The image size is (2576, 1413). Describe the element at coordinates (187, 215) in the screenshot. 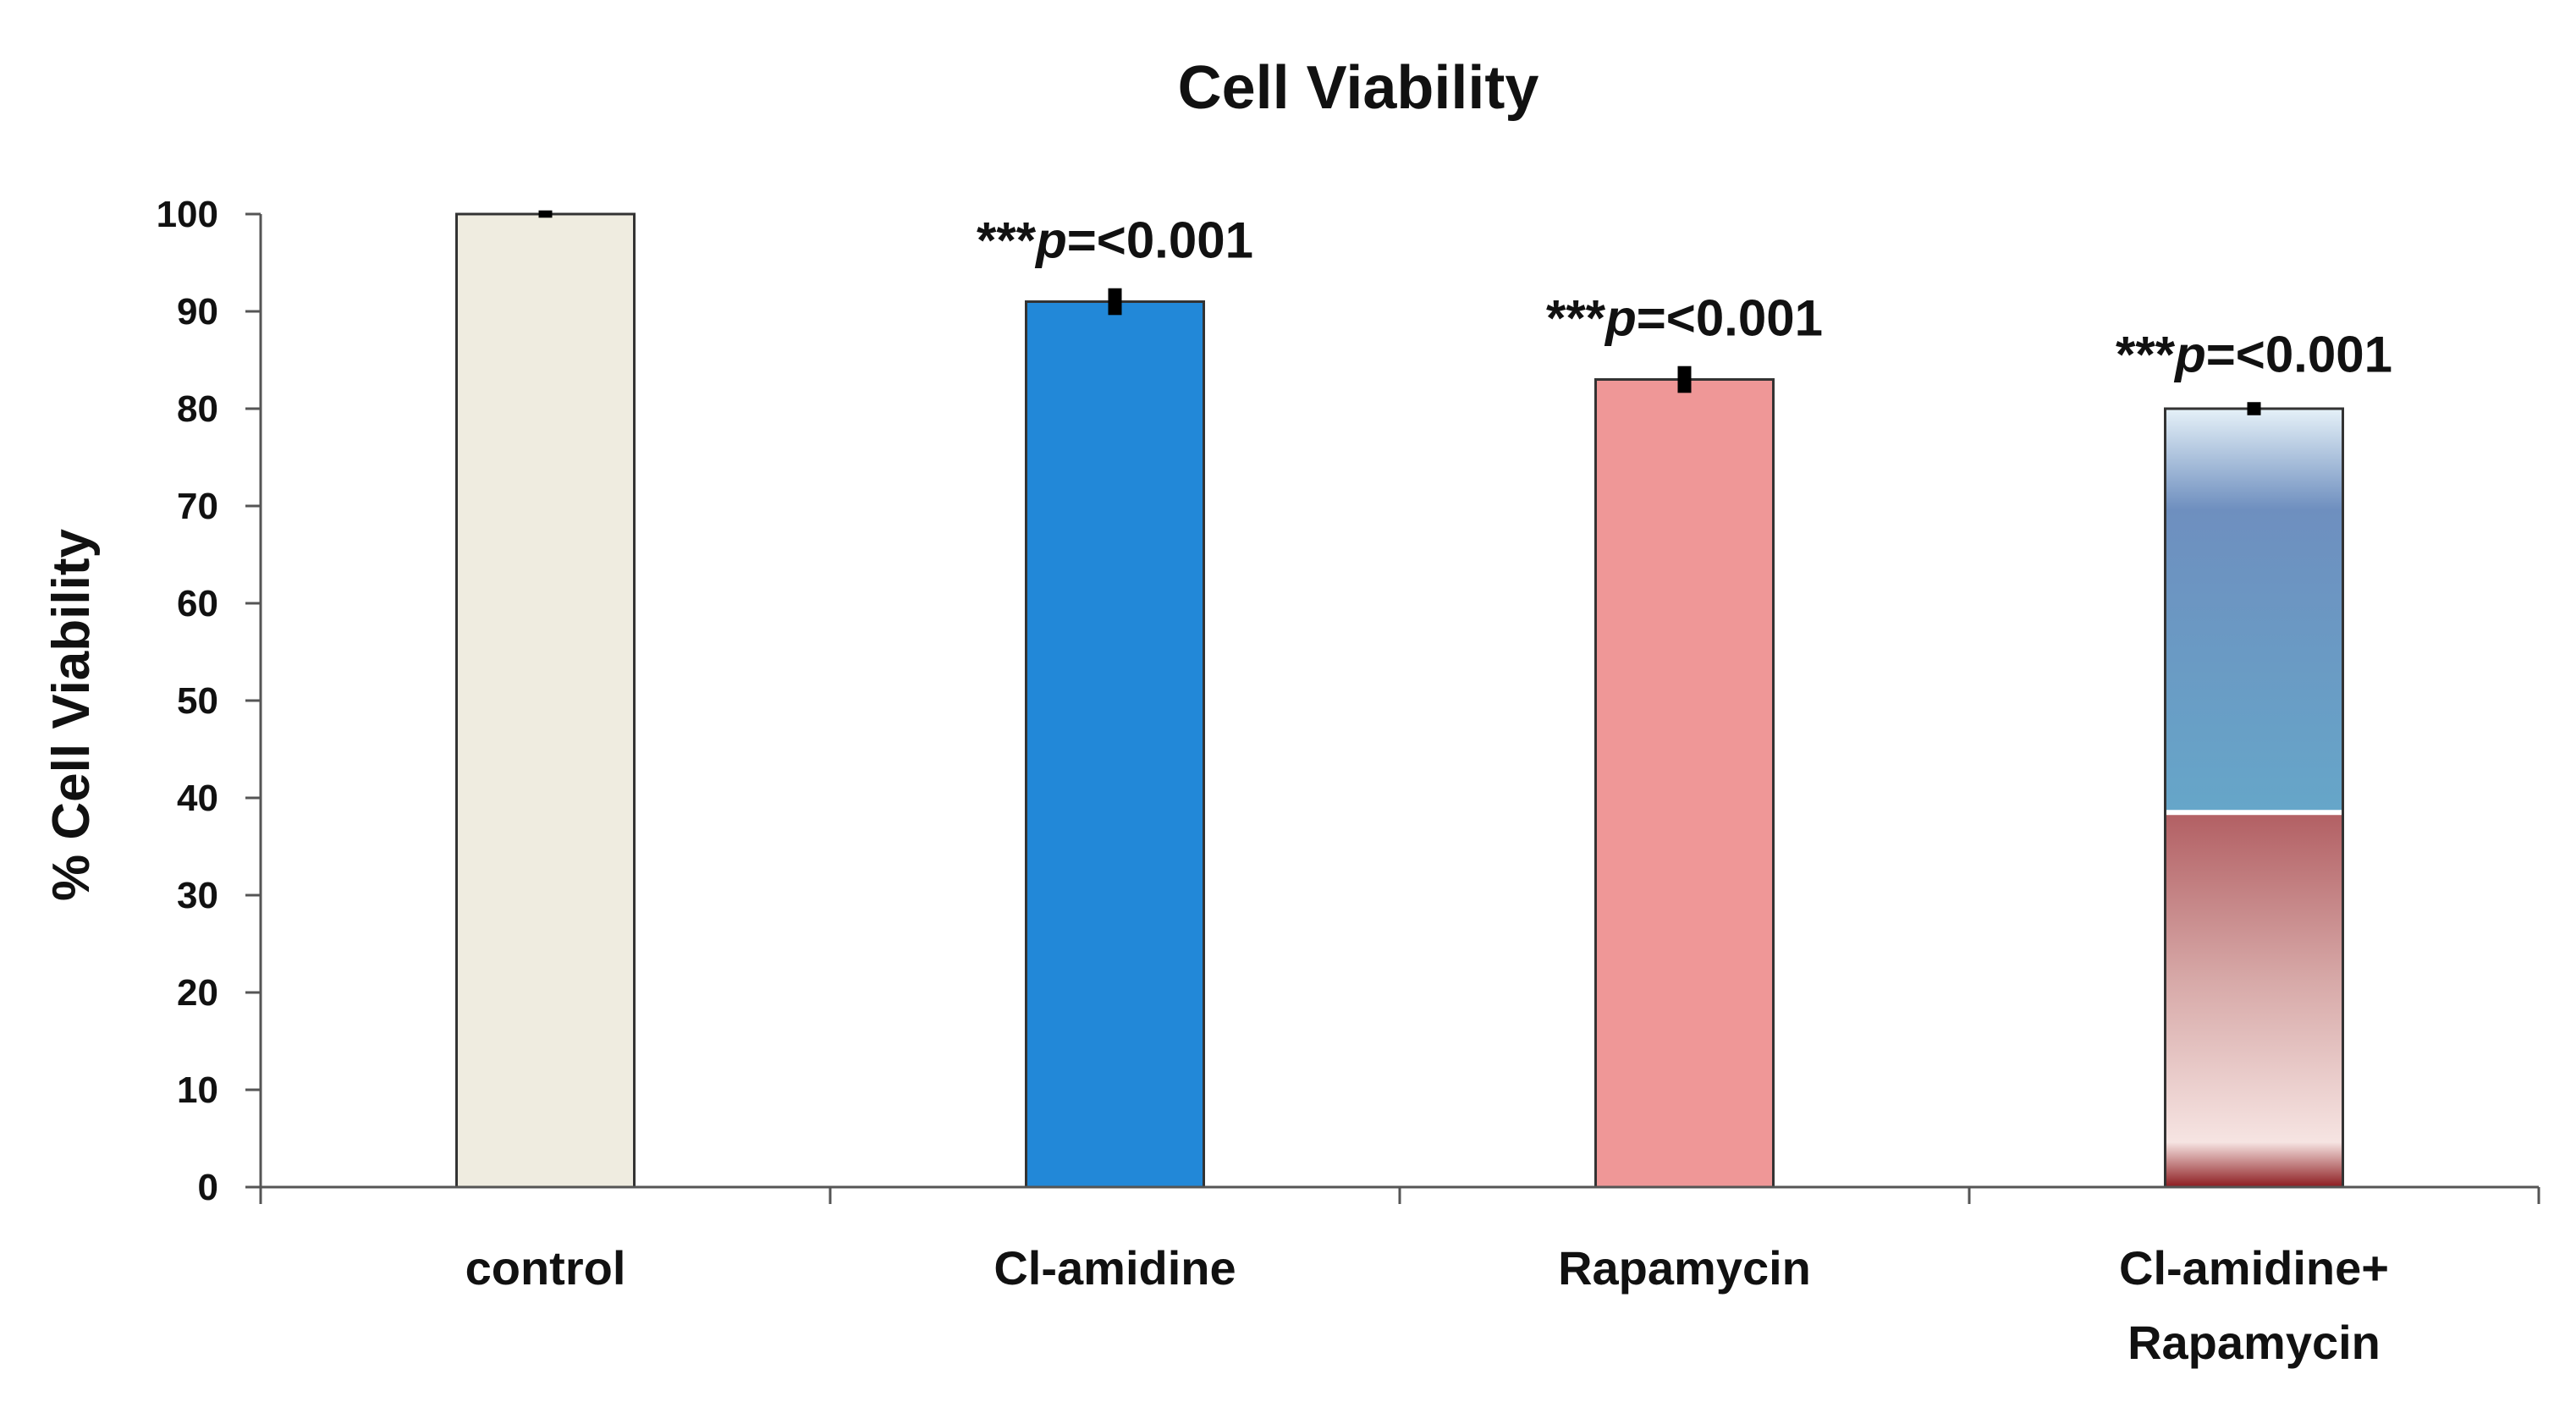

I see `y-tick-label: 100` at that location.